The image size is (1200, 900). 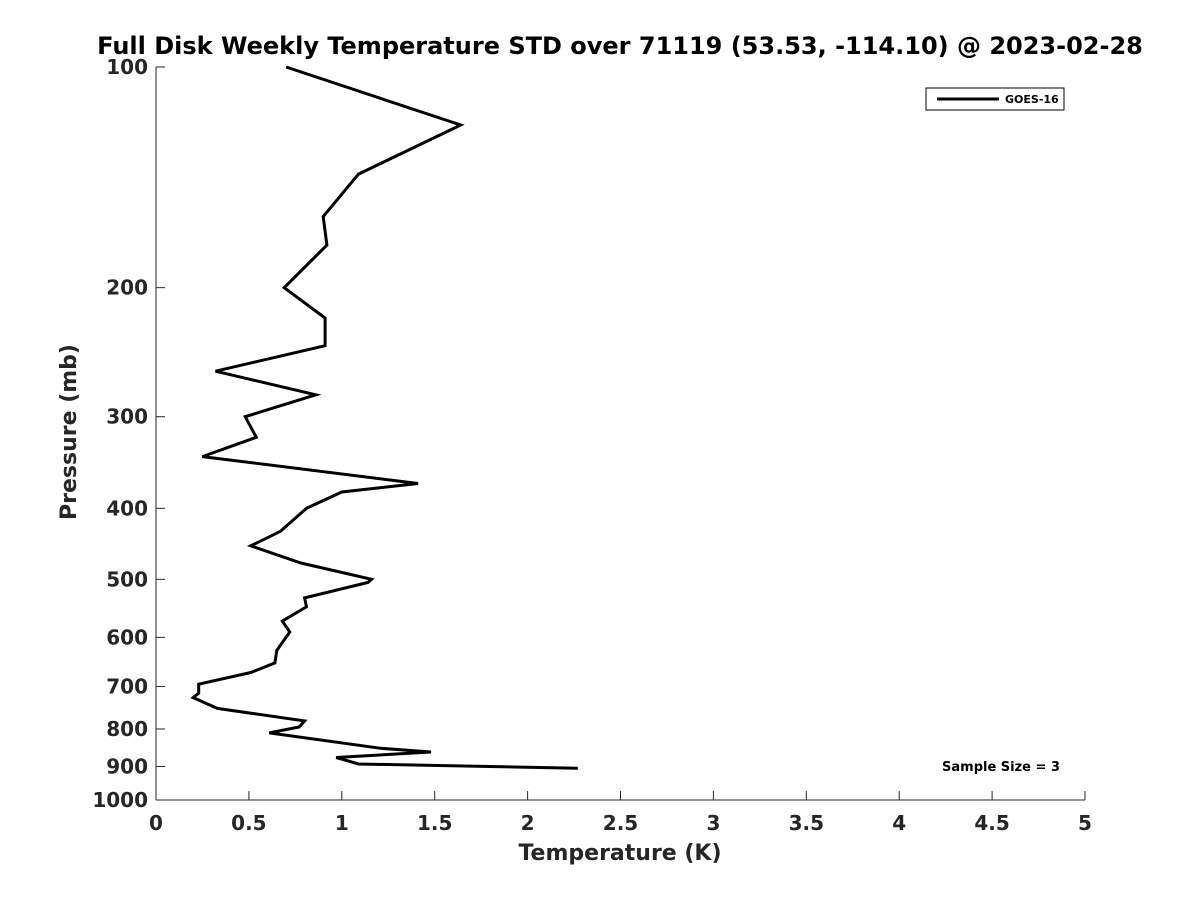 I want to click on y-tick-label: 800, so click(x=127, y=729).